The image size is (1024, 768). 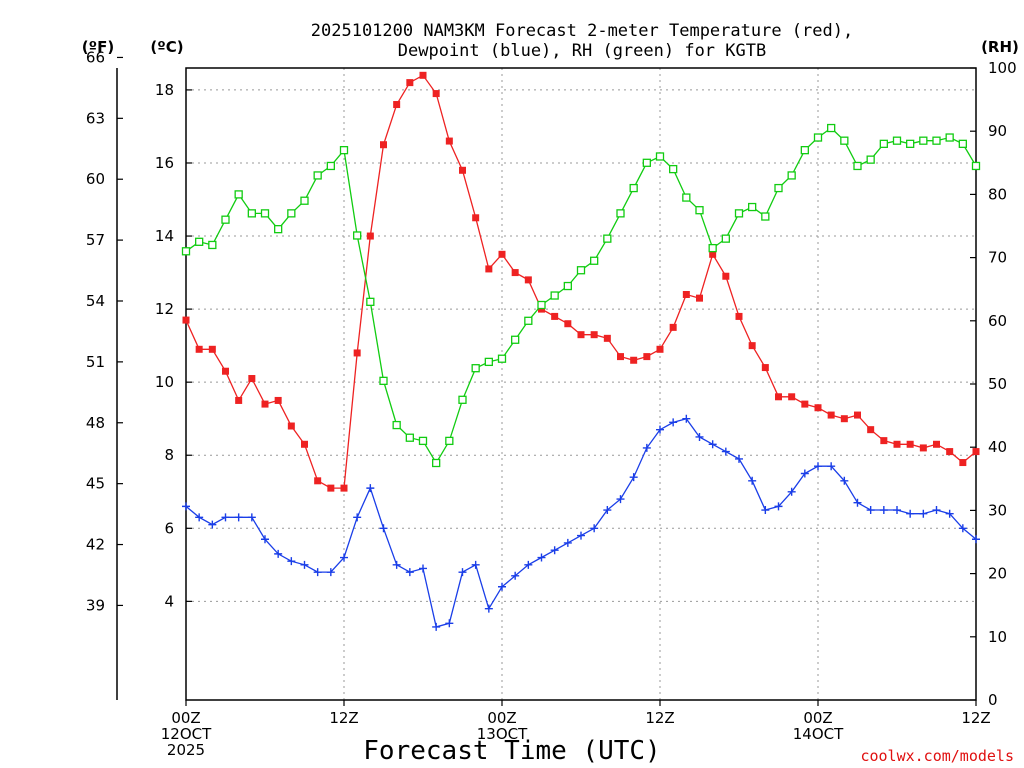 I want to click on chart-title-line-2: Dewpoint (blue), RH (green) for KGTB, so click(x=582, y=51).